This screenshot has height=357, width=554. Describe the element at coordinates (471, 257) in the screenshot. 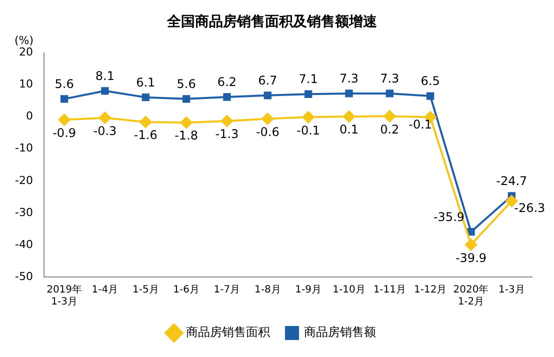

I see `data-label: -39.9` at that location.